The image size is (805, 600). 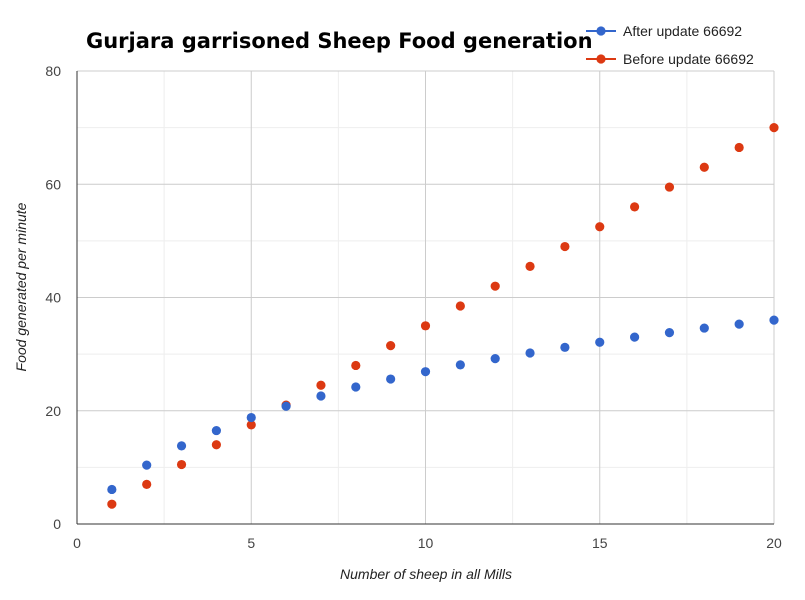 I want to click on y-axis-title: Food generated per minute, so click(x=21, y=286).